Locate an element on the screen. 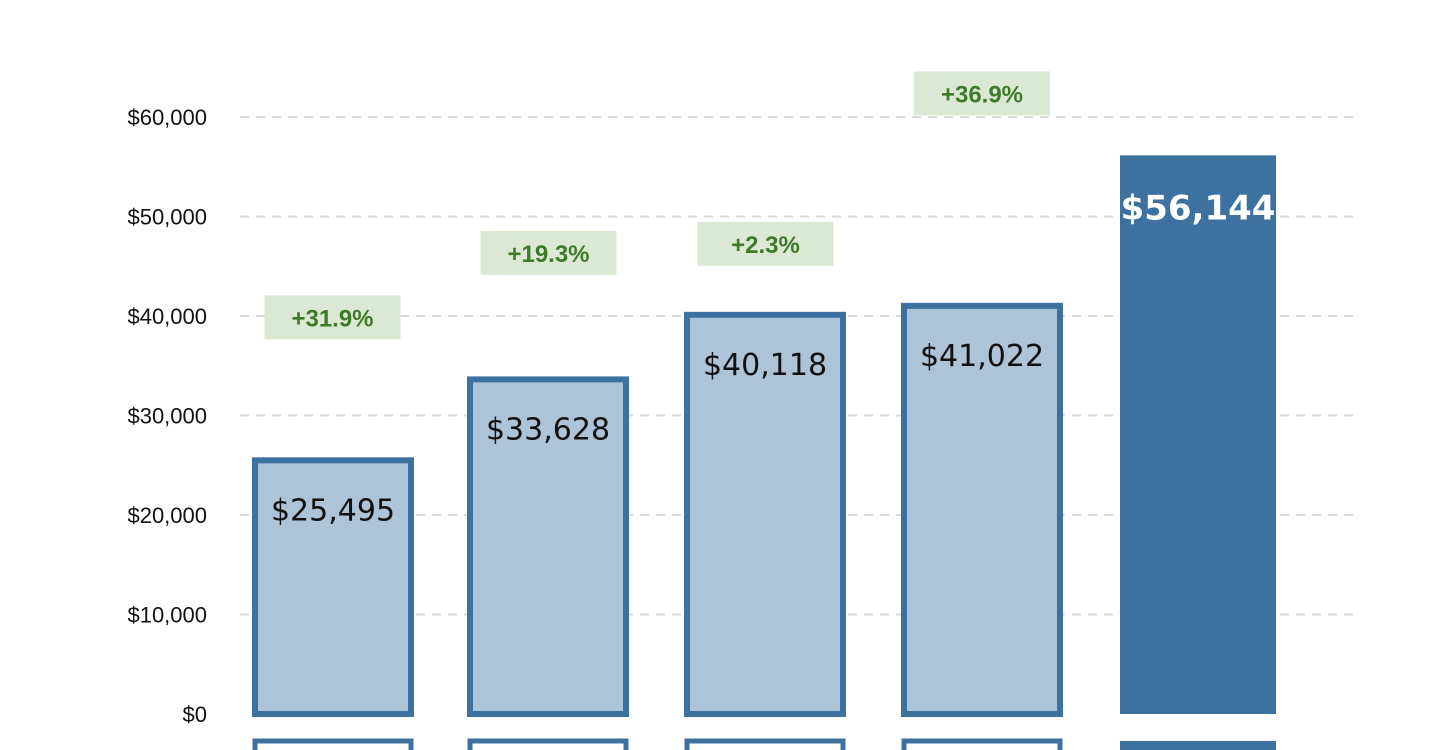 The image size is (1452, 750). bar-value-label: $25,495 is located at coordinates (333, 510).